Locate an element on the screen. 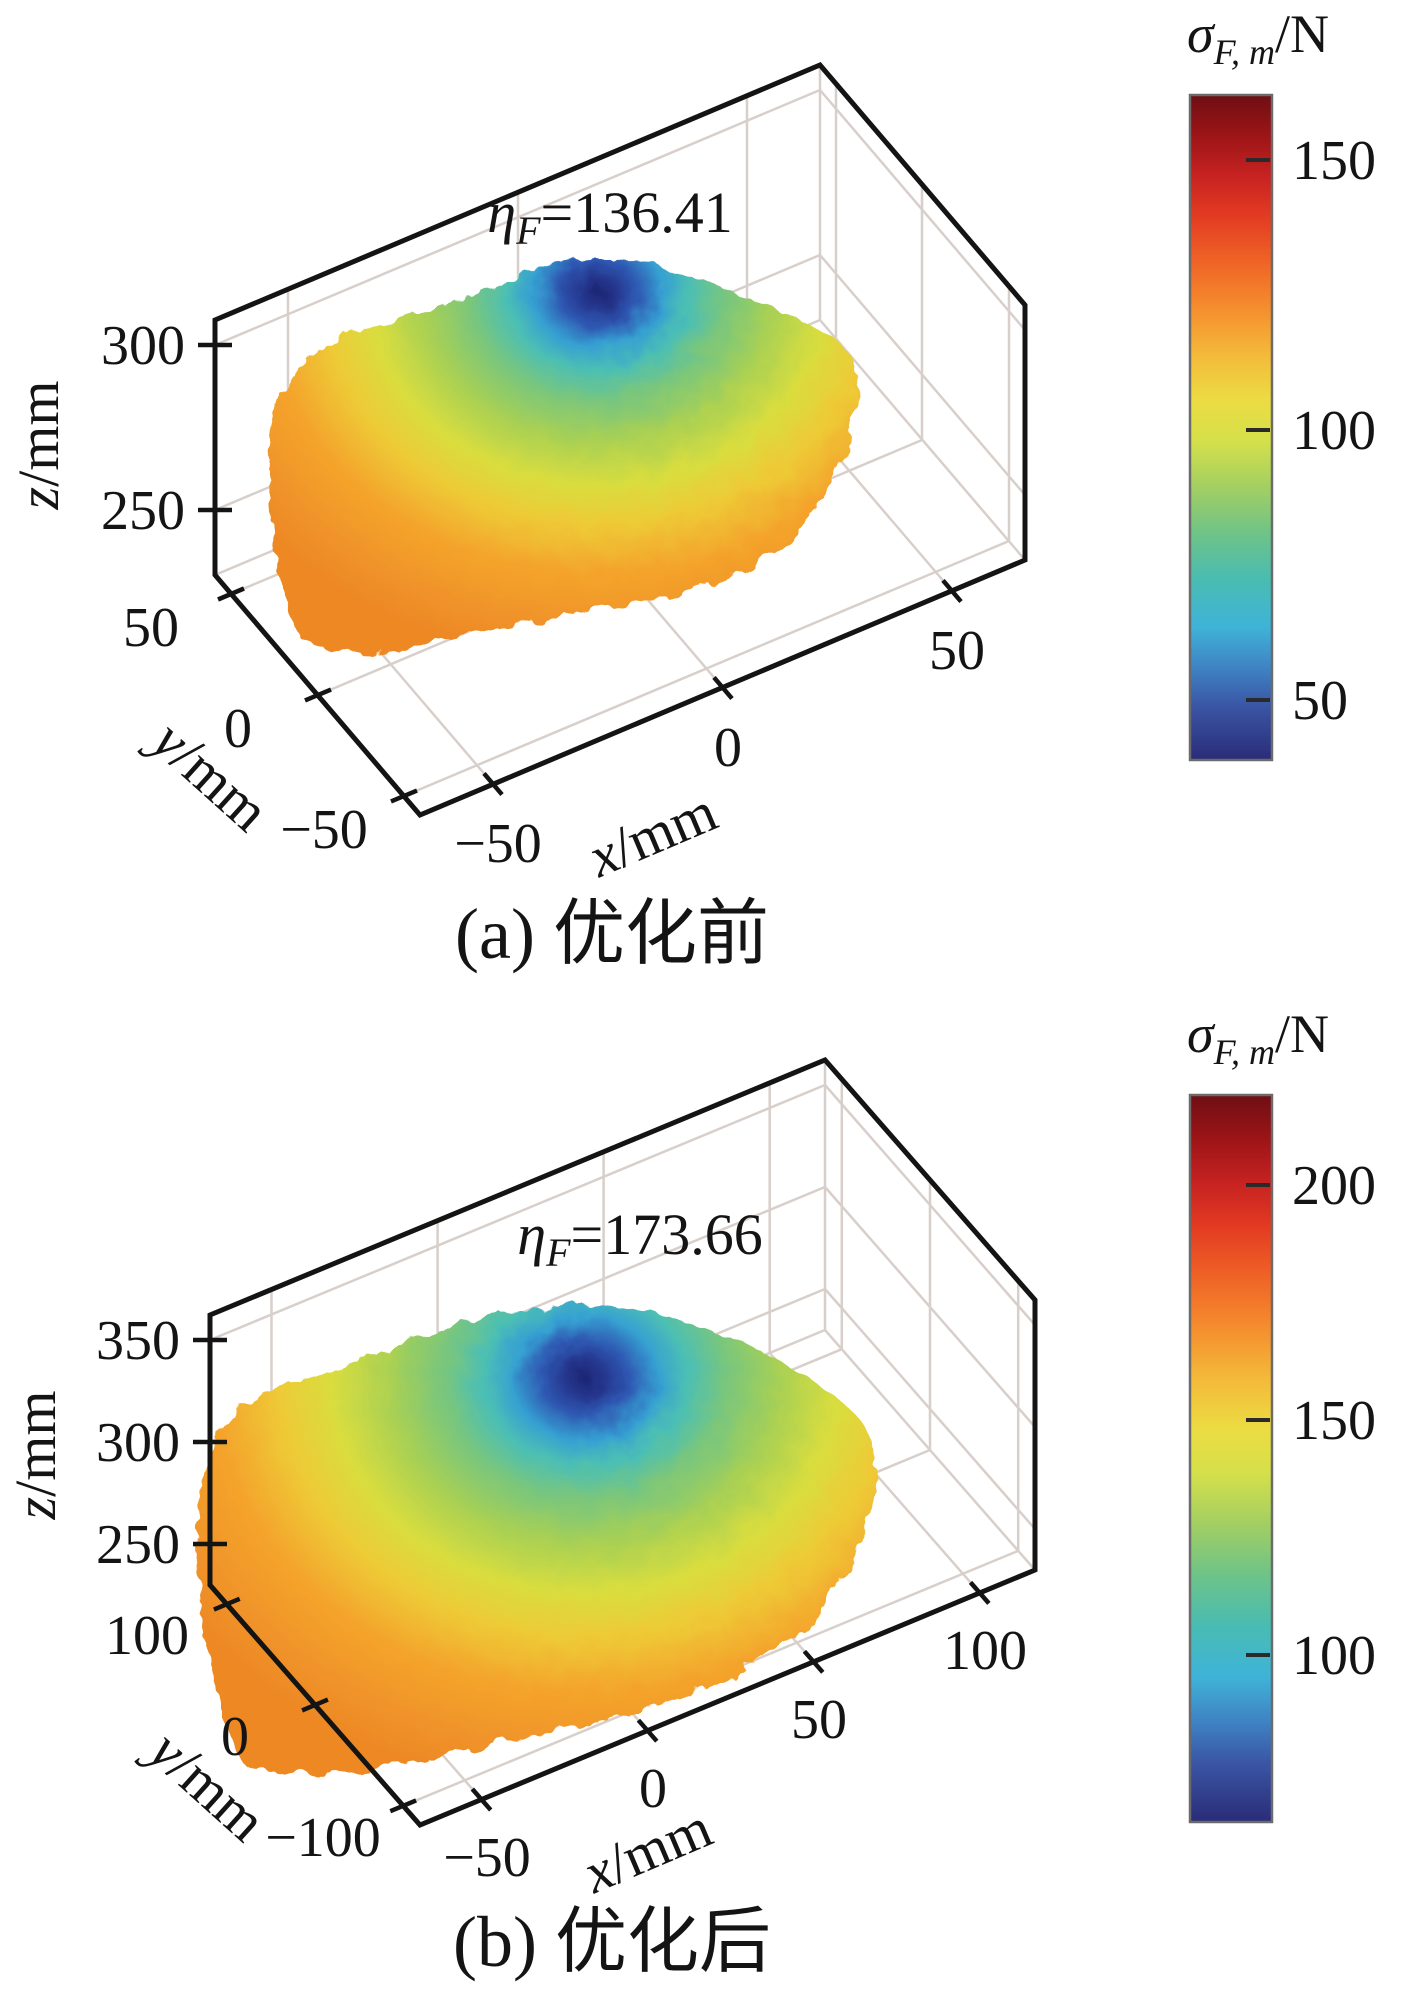 The width and height of the screenshot is (1424, 1999). y-tick-label: −50 is located at coordinates (324, 830).